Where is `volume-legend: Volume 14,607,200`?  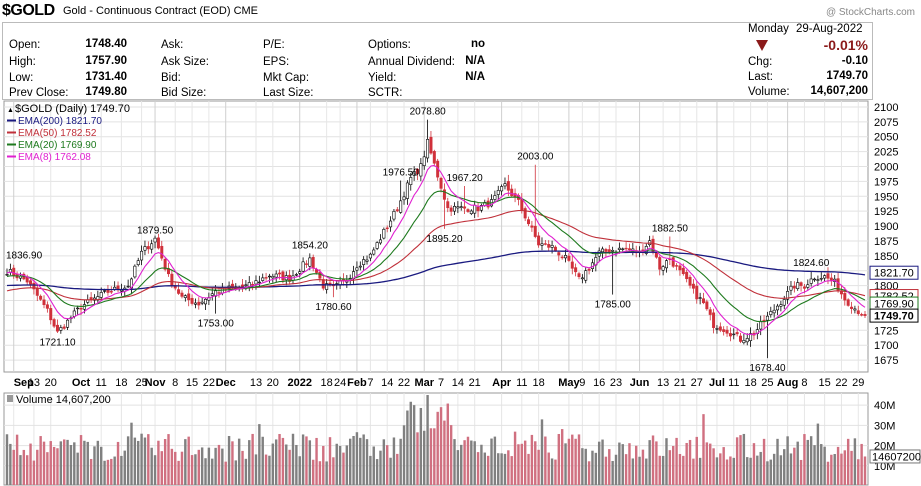
volume-legend: Volume 14,607,200 is located at coordinates (63, 400).